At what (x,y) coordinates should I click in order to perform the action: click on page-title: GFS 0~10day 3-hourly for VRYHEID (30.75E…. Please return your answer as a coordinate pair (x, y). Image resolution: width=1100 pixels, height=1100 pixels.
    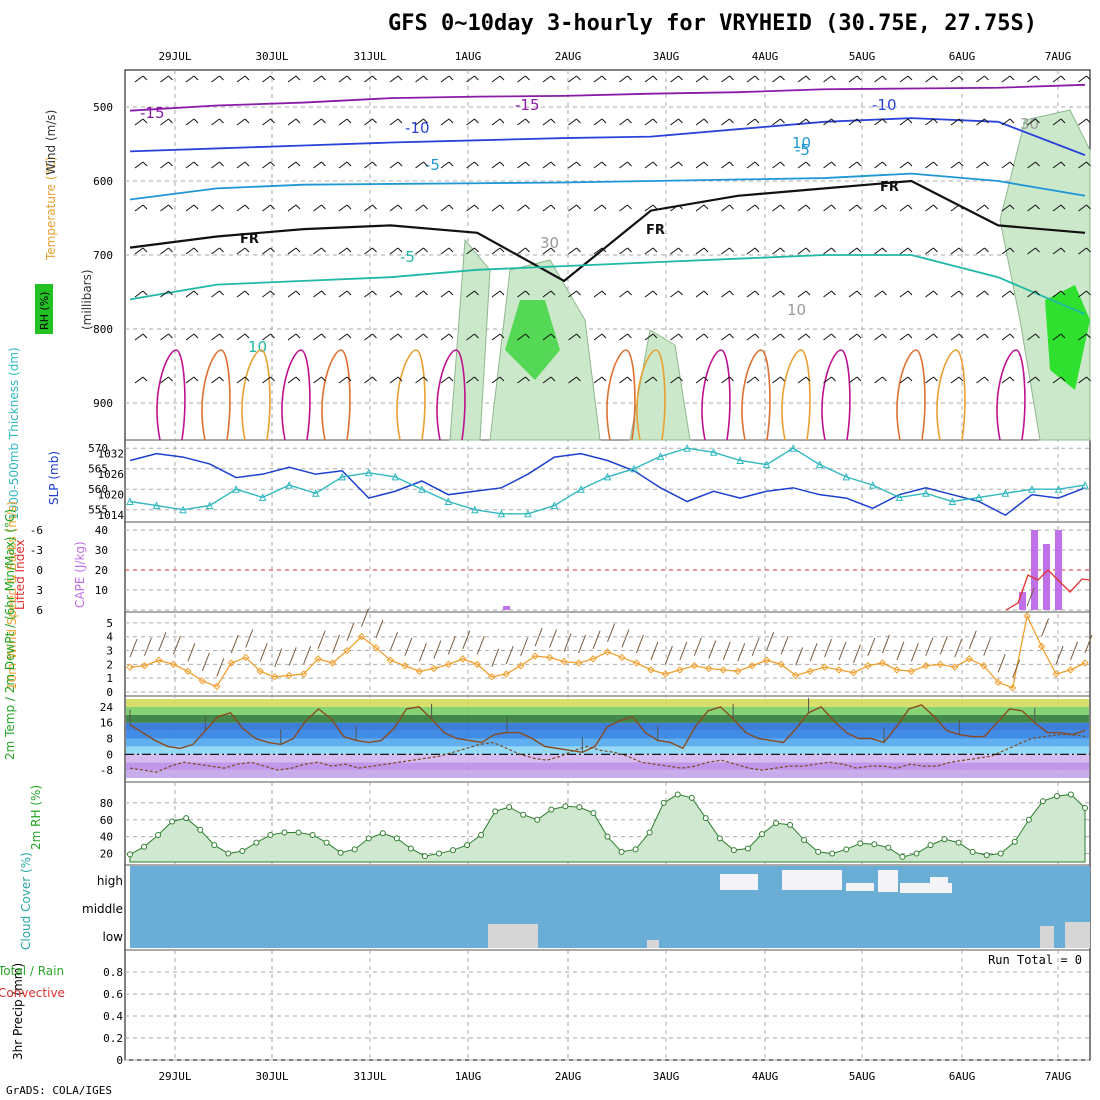
    Looking at the image, I should click on (712, 23).